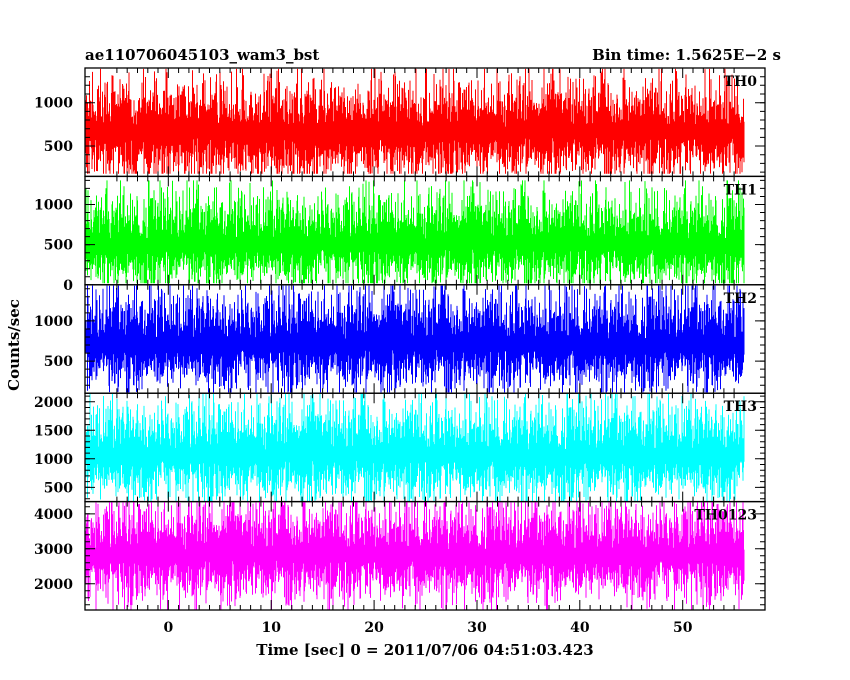 The width and height of the screenshot is (850, 680). What do you see at coordinates (740, 299) in the screenshot?
I see `panel-label-th2: TH2` at bounding box center [740, 299].